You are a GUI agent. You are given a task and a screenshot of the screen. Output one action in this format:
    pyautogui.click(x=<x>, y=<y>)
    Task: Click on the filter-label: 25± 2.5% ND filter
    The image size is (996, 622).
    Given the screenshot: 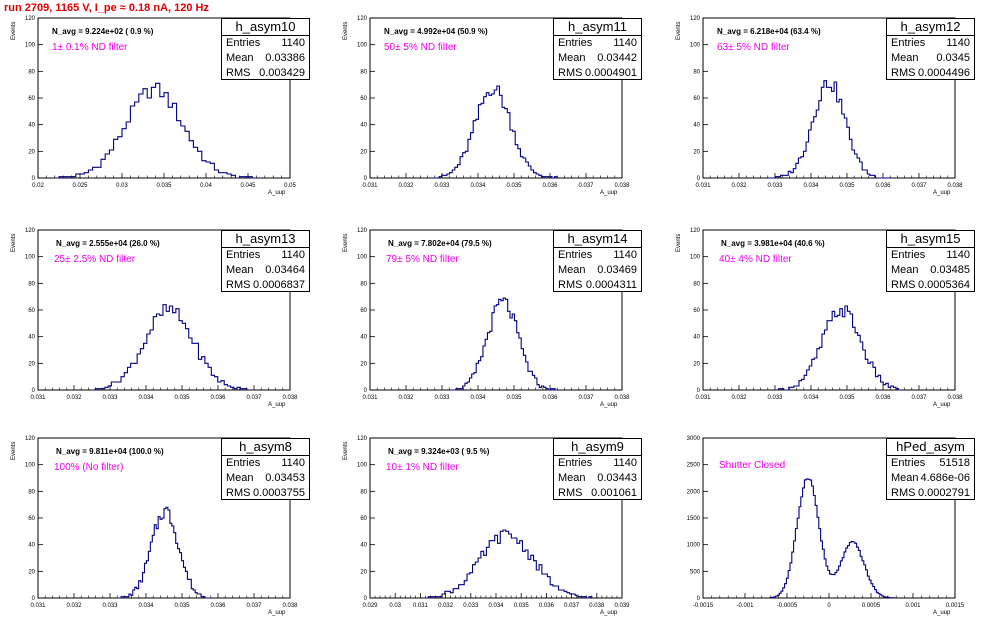 What is the action you would take?
    pyautogui.click(x=95, y=259)
    